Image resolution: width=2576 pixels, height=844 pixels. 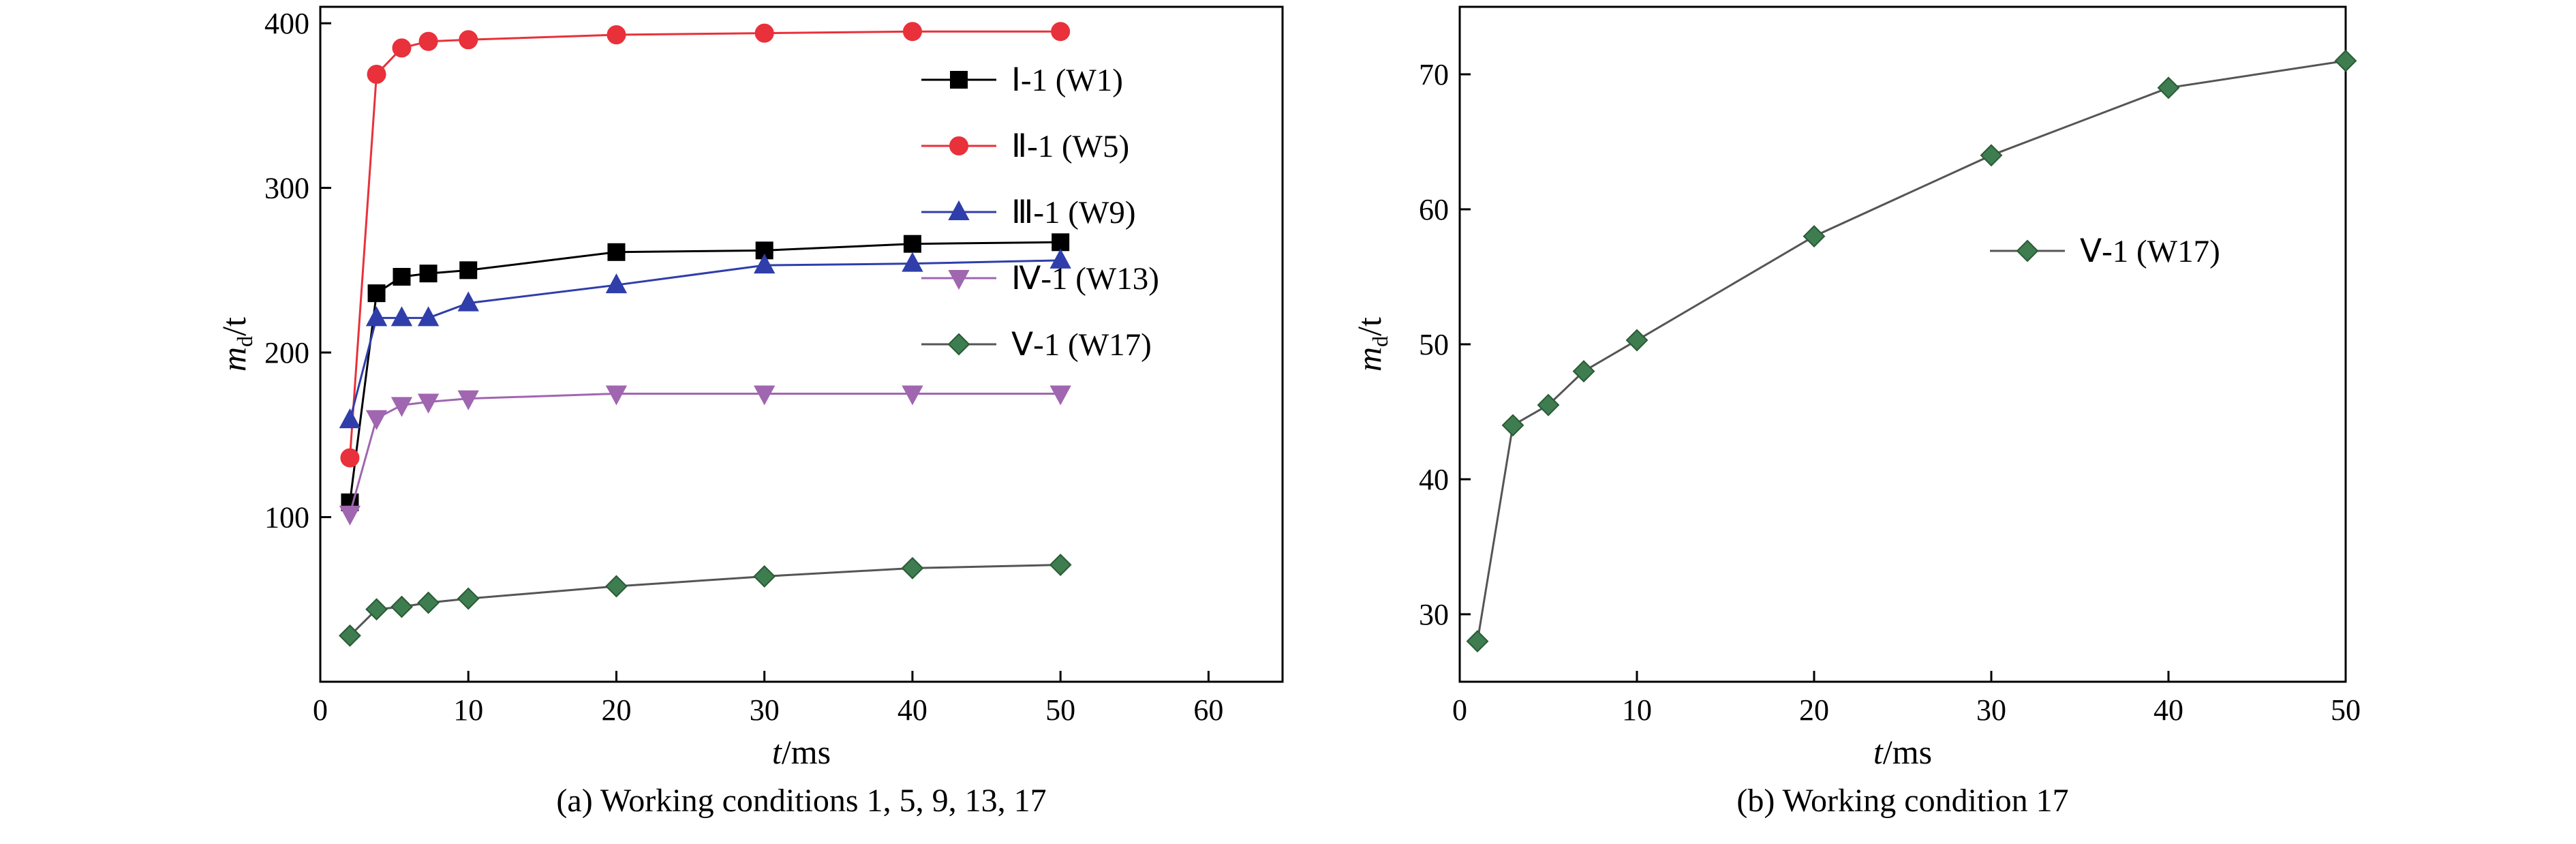 I want to click on y-tick-label: 60, so click(x=1434, y=209).